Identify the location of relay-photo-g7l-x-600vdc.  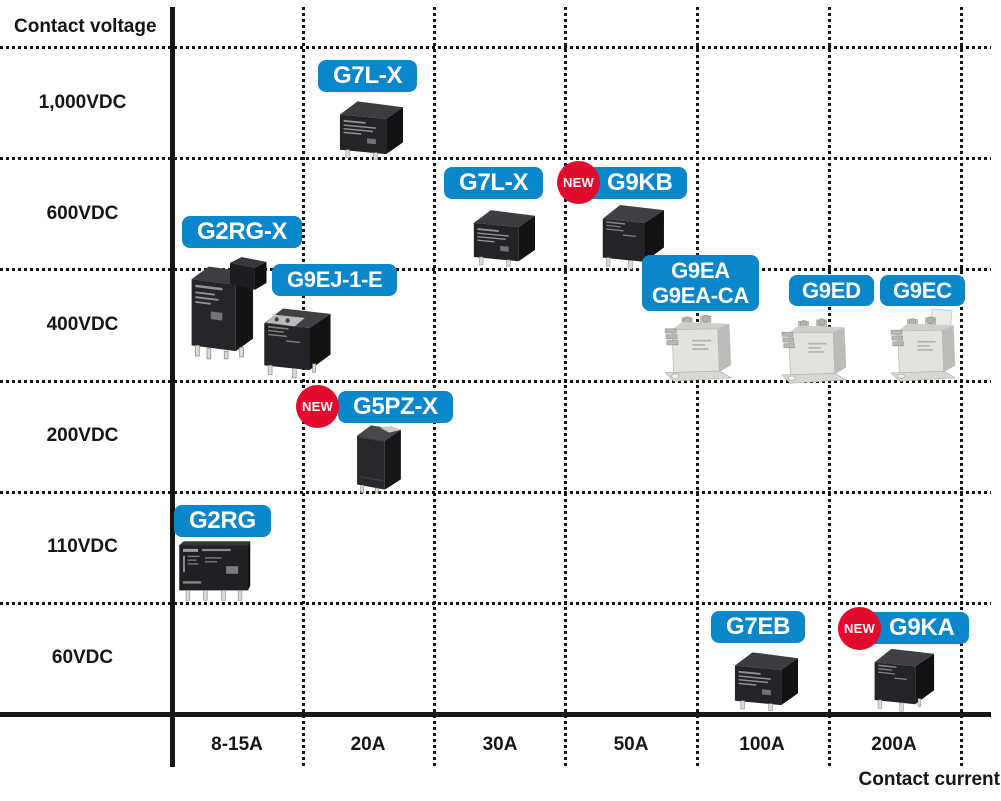
(504, 238).